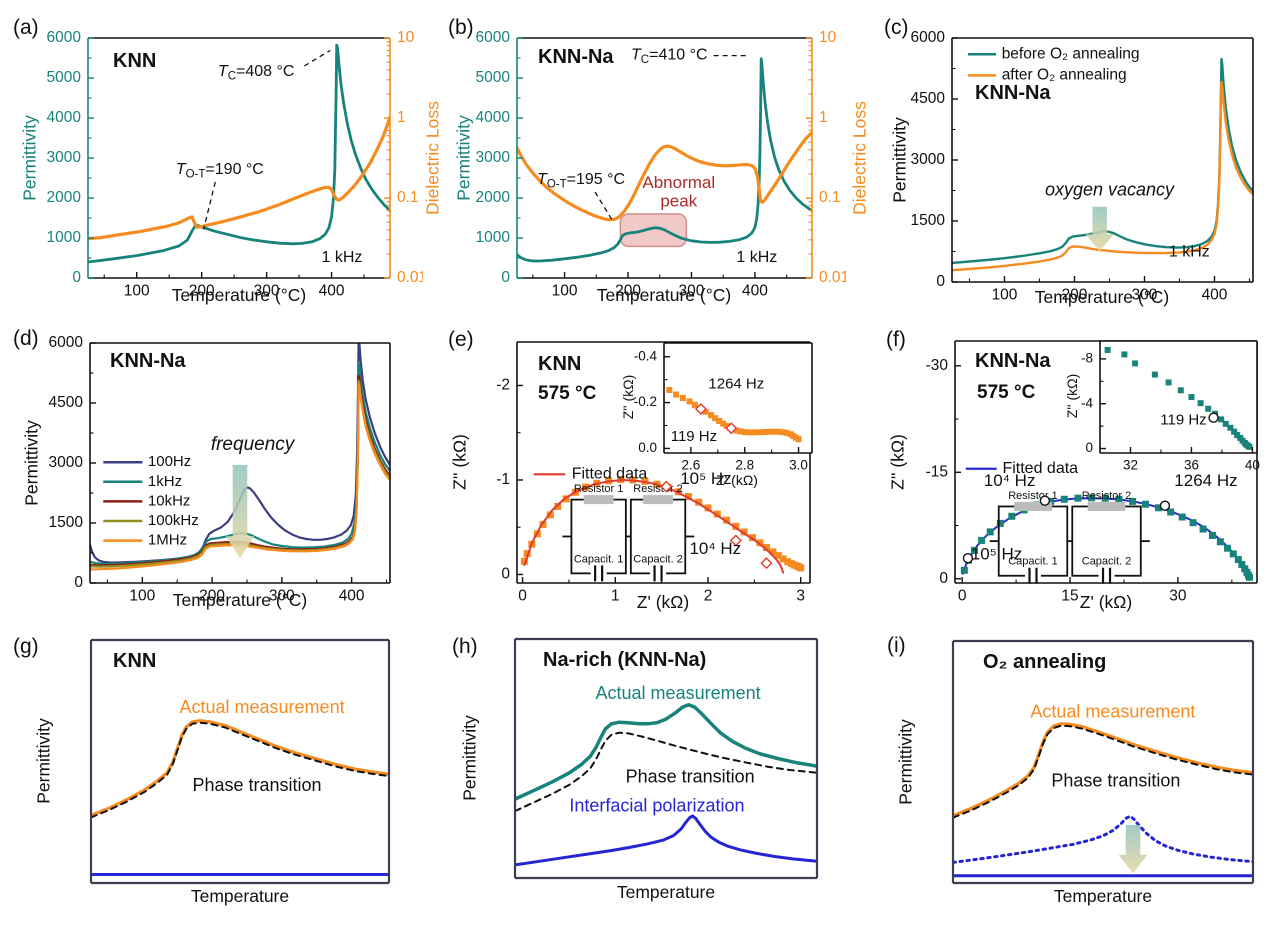  I want to click on svg-text: Resistor 2, so click(1107, 496).